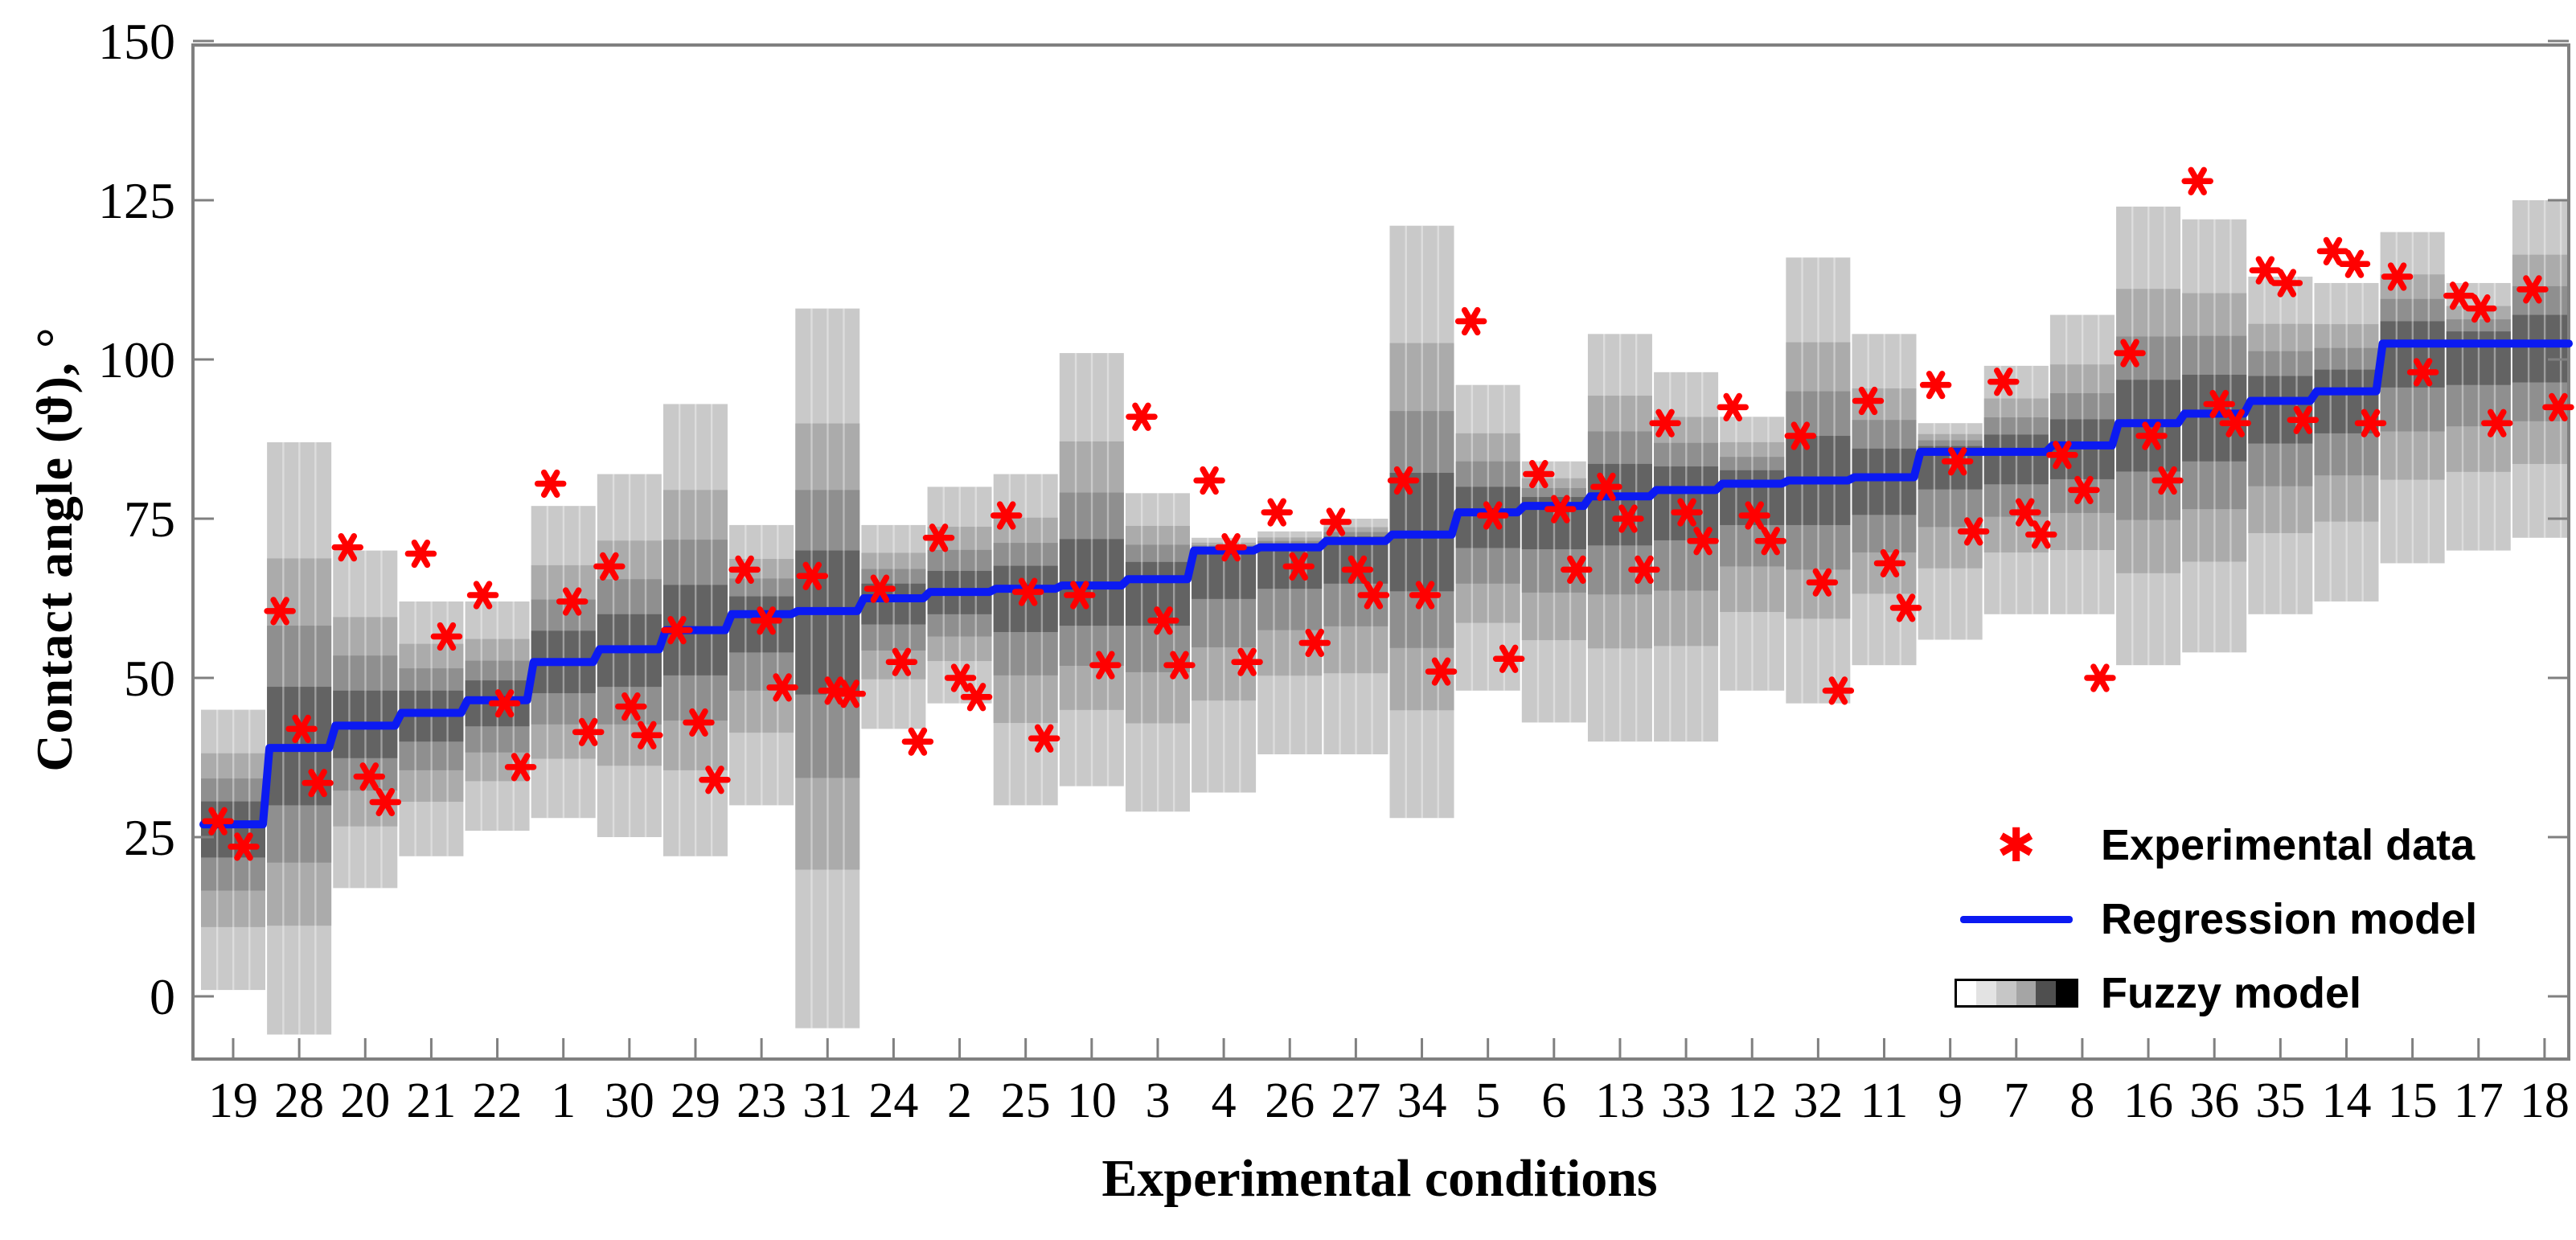 Image resolution: width=2576 pixels, height=1240 pixels. What do you see at coordinates (629, 1101) in the screenshot?
I see `x-tick-label: 30` at bounding box center [629, 1101].